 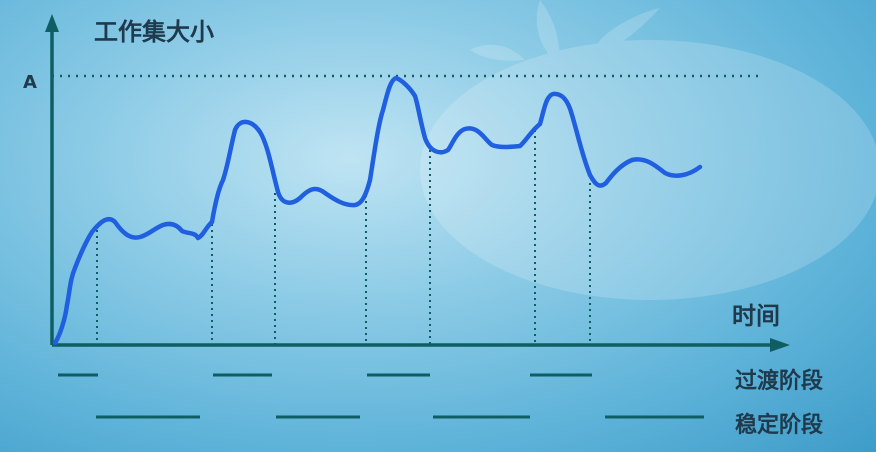 What do you see at coordinates (780, 345) in the screenshot?
I see `x-axis-arrow-icon` at bounding box center [780, 345].